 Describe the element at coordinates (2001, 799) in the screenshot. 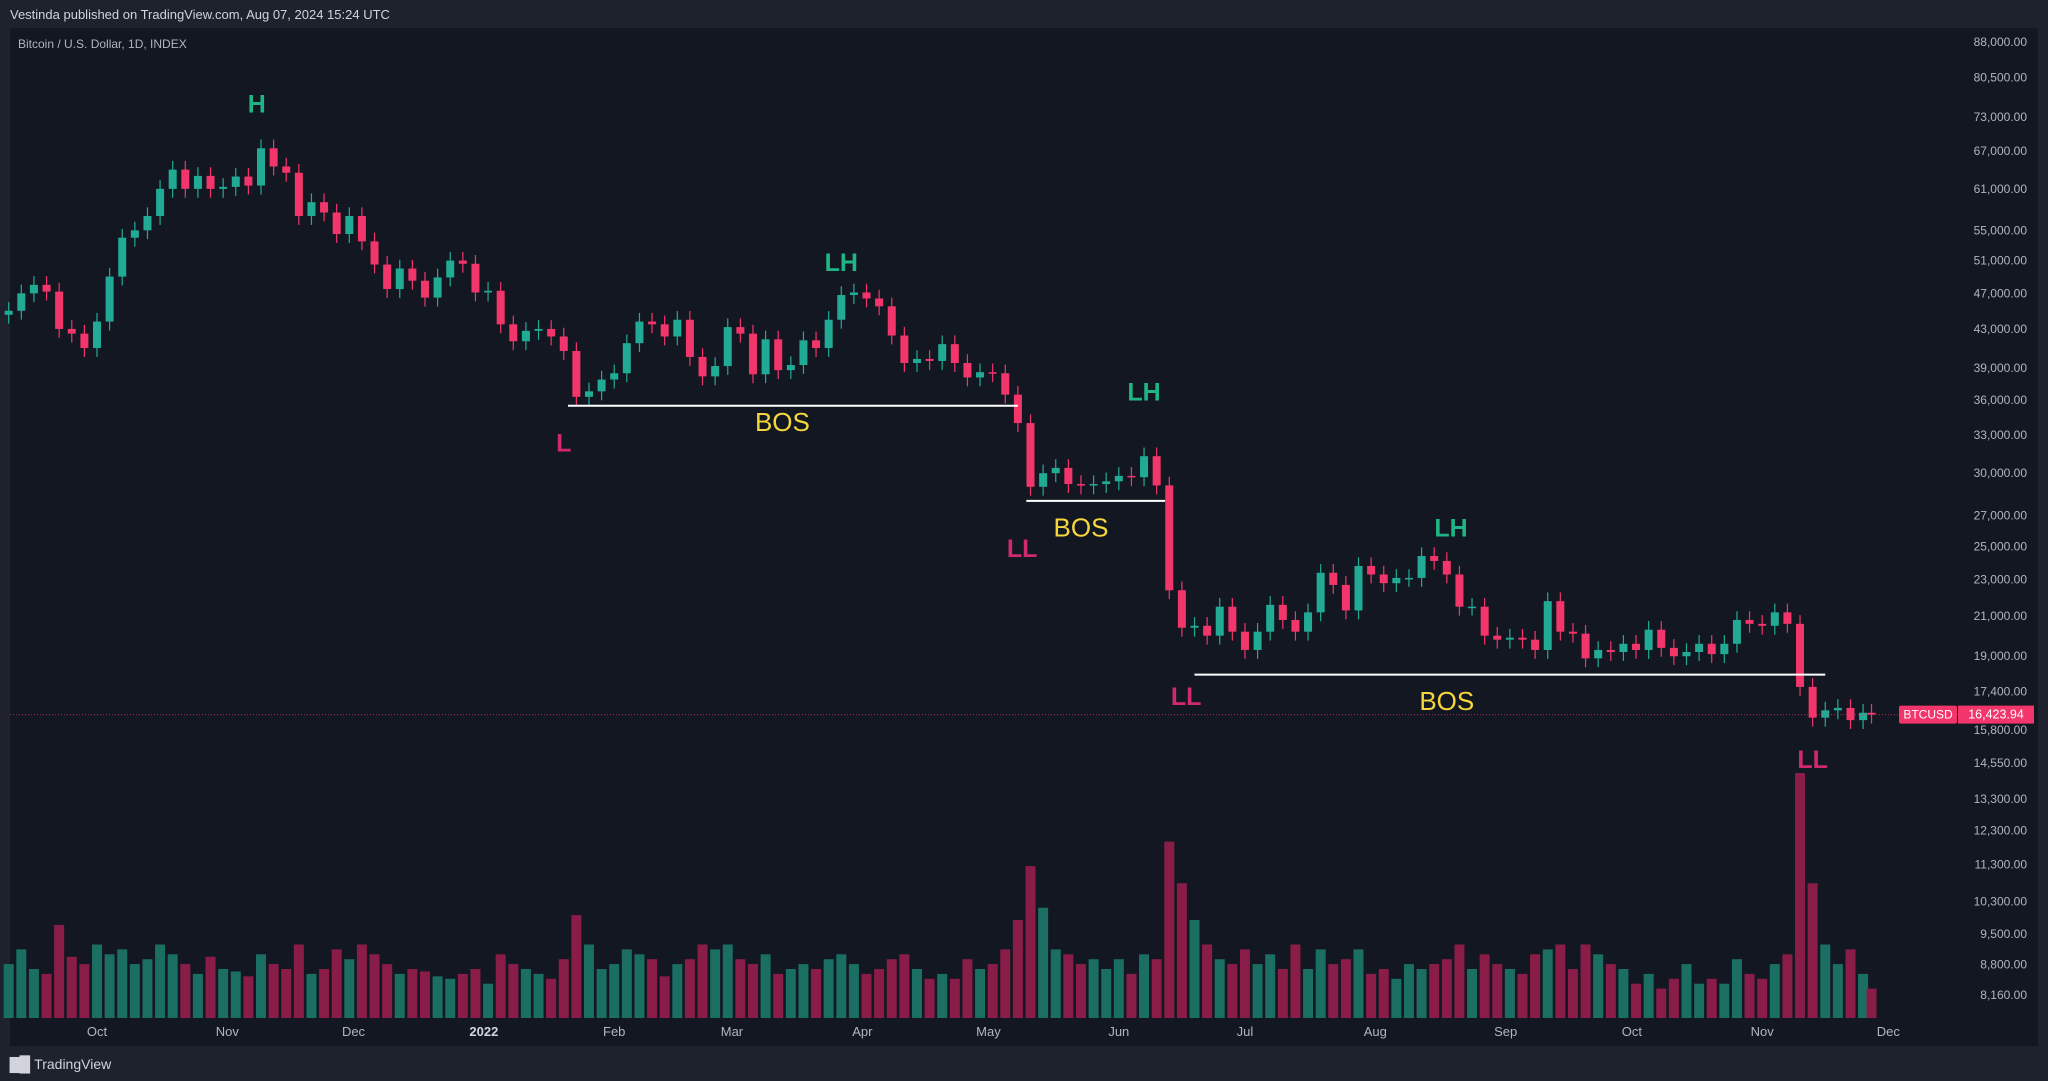

I see `y-tick-label: 13,300.00` at that location.